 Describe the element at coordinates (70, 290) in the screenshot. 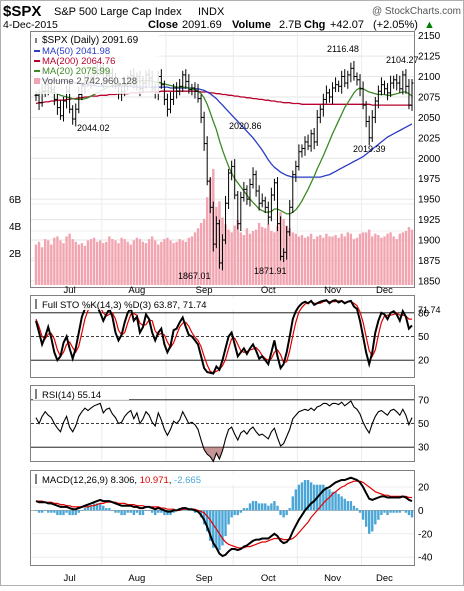

I see `month-label: Jul` at that location.